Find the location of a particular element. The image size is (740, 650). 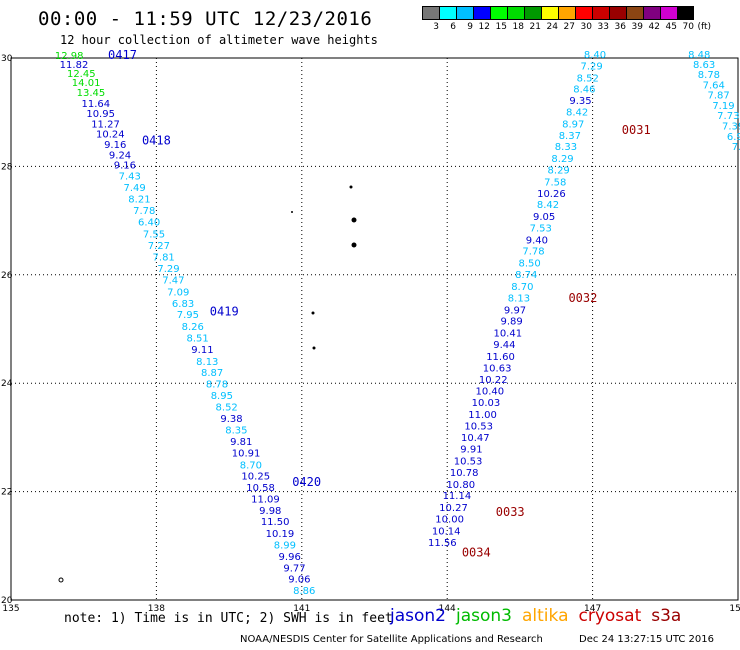

pass-label: 0419 is located at coordinates (224, 311).